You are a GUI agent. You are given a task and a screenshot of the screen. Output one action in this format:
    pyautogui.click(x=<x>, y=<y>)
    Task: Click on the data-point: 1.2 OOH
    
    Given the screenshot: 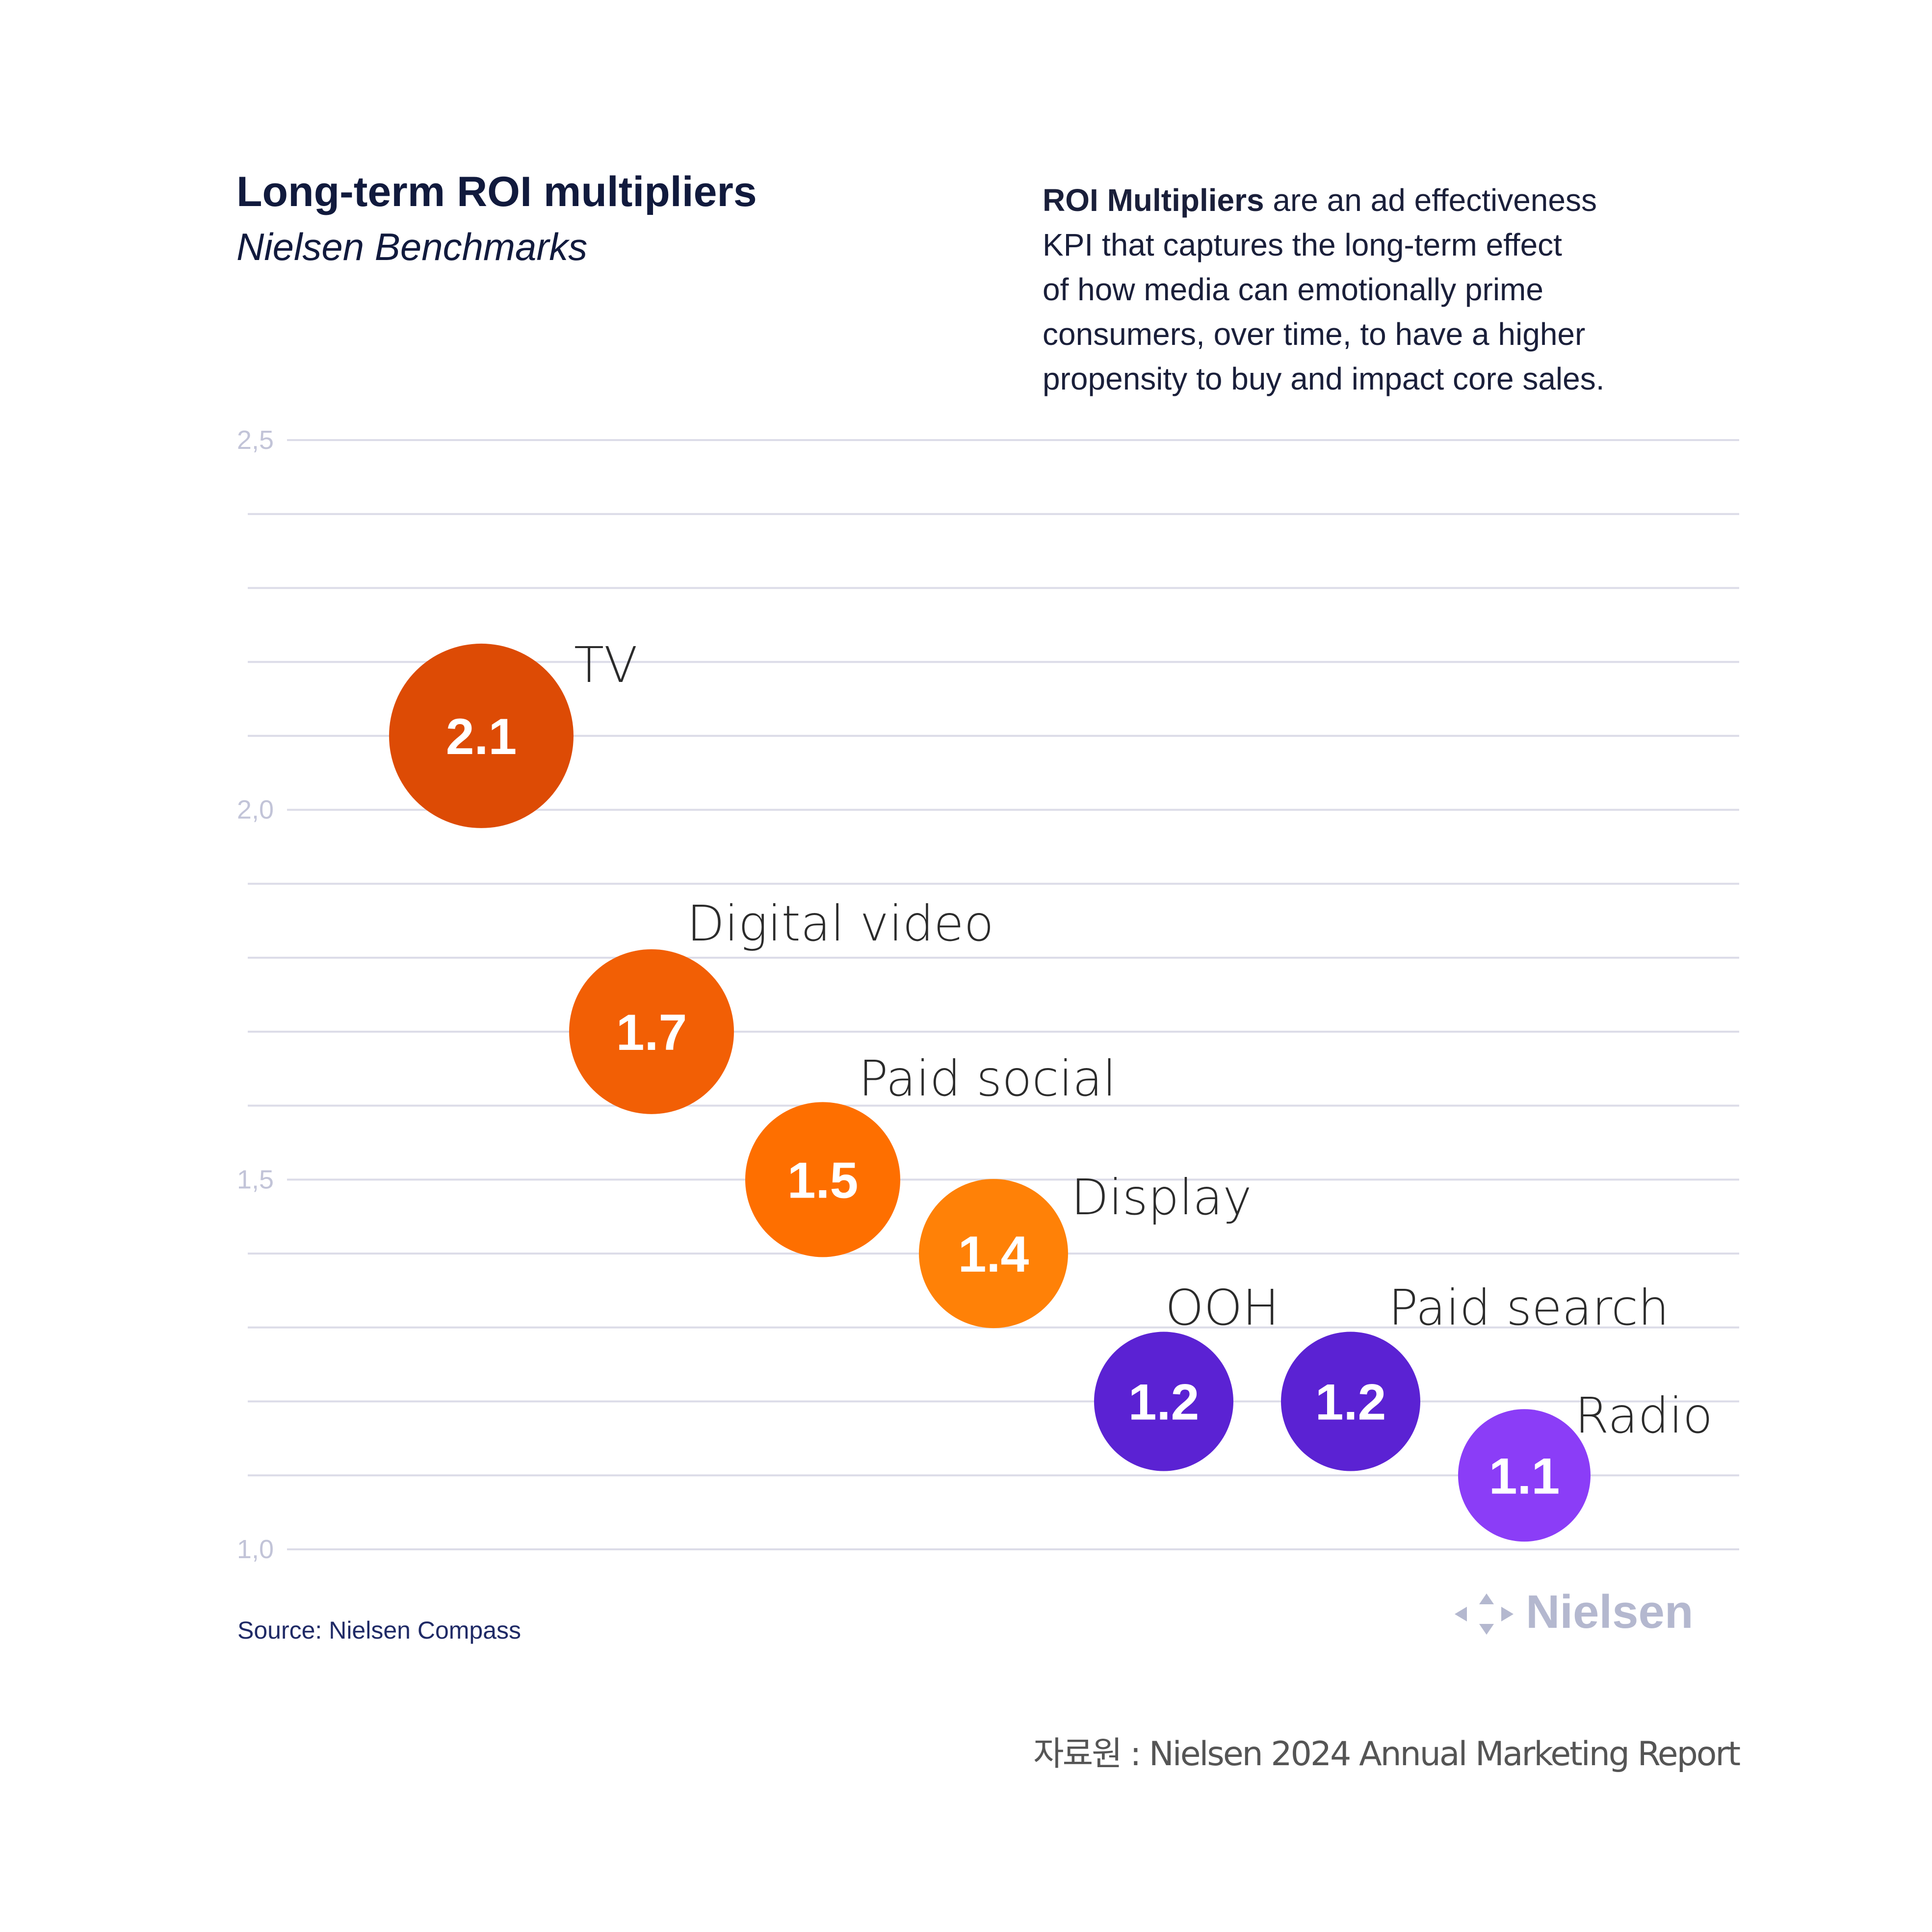 What is the action you would take?
    pyautogui.click(x=1186, y=1375)
    